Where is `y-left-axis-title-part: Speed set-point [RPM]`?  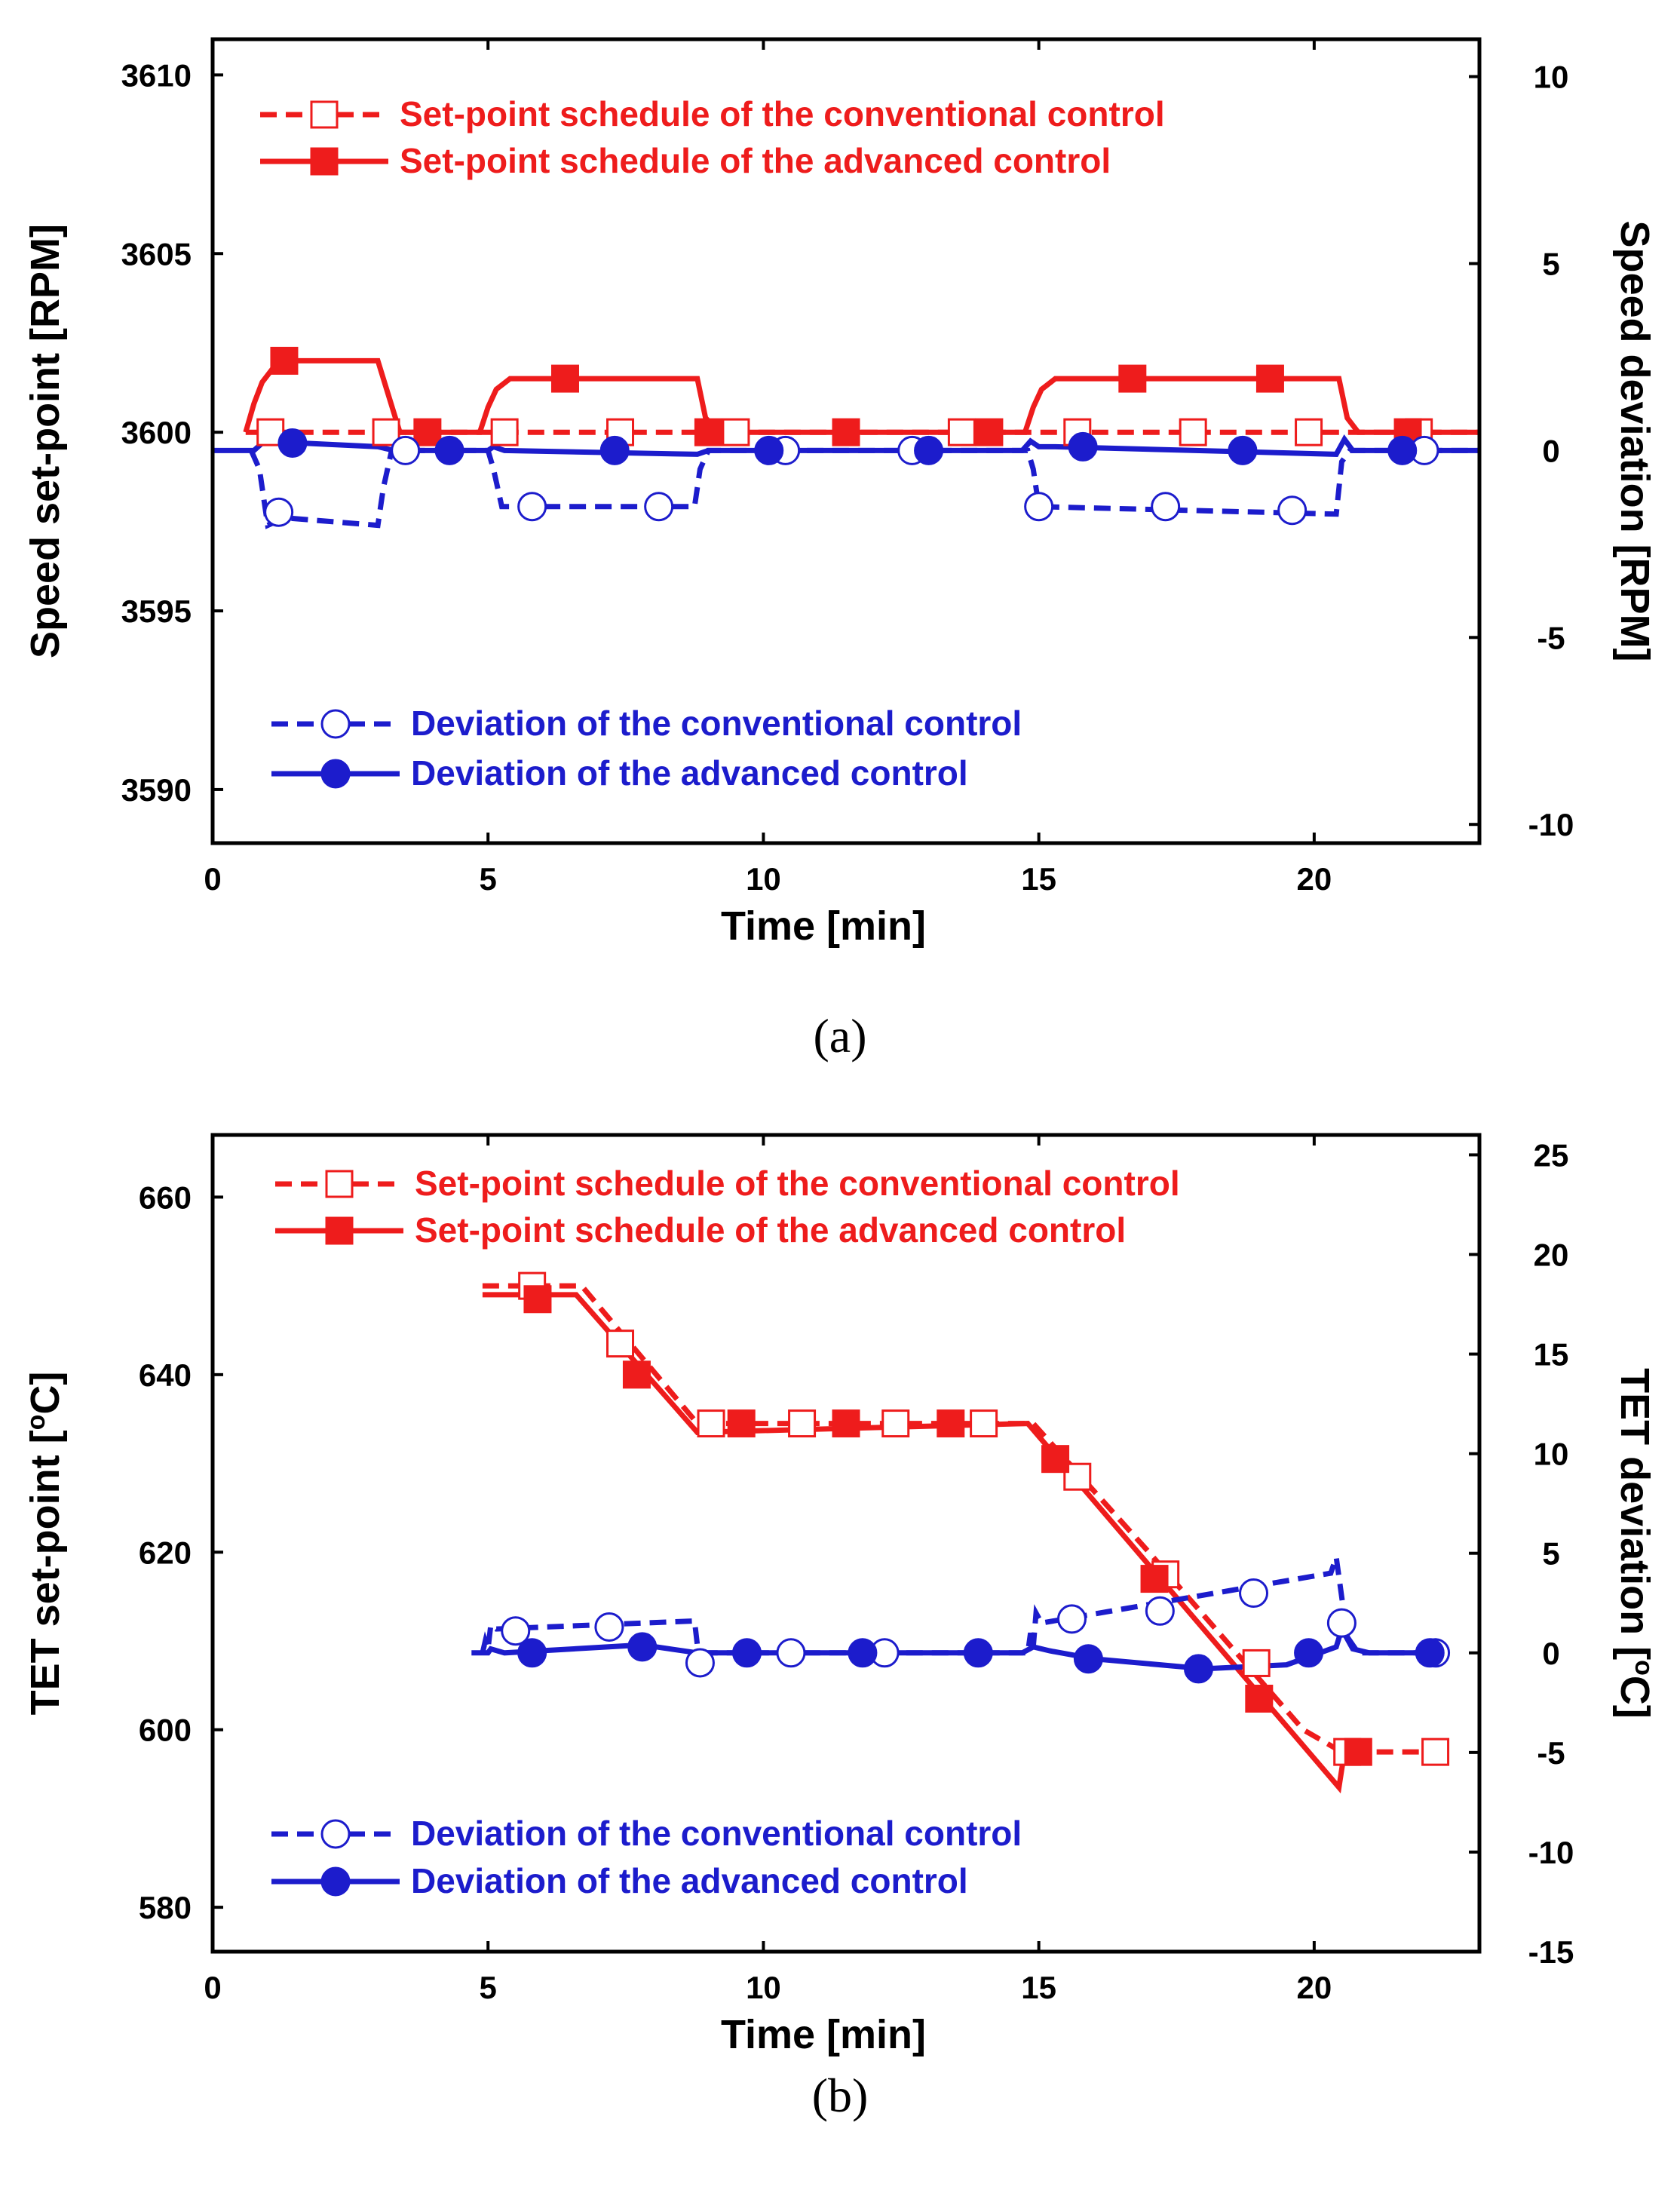 y-left-axis-title-part: Speed set-point [RPM] is located at coordinates (45, 441).